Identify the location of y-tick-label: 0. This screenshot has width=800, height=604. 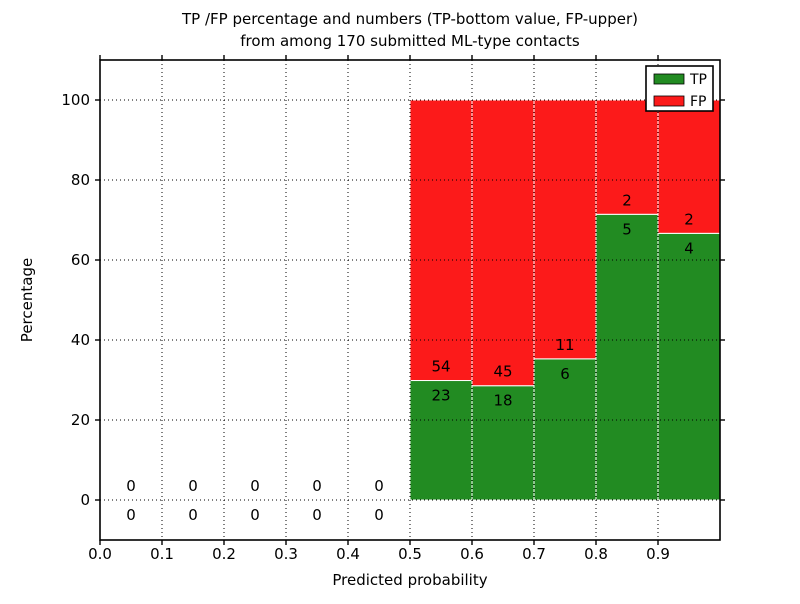
(85, 500).